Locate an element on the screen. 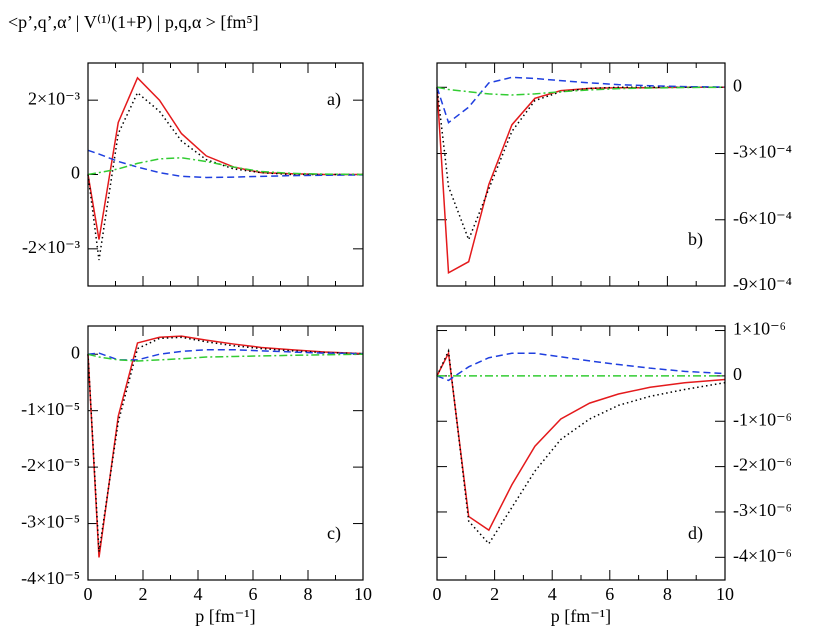 This screenshot has height=626, width=817. panel-label: d) is located at coordinates (695, 533).